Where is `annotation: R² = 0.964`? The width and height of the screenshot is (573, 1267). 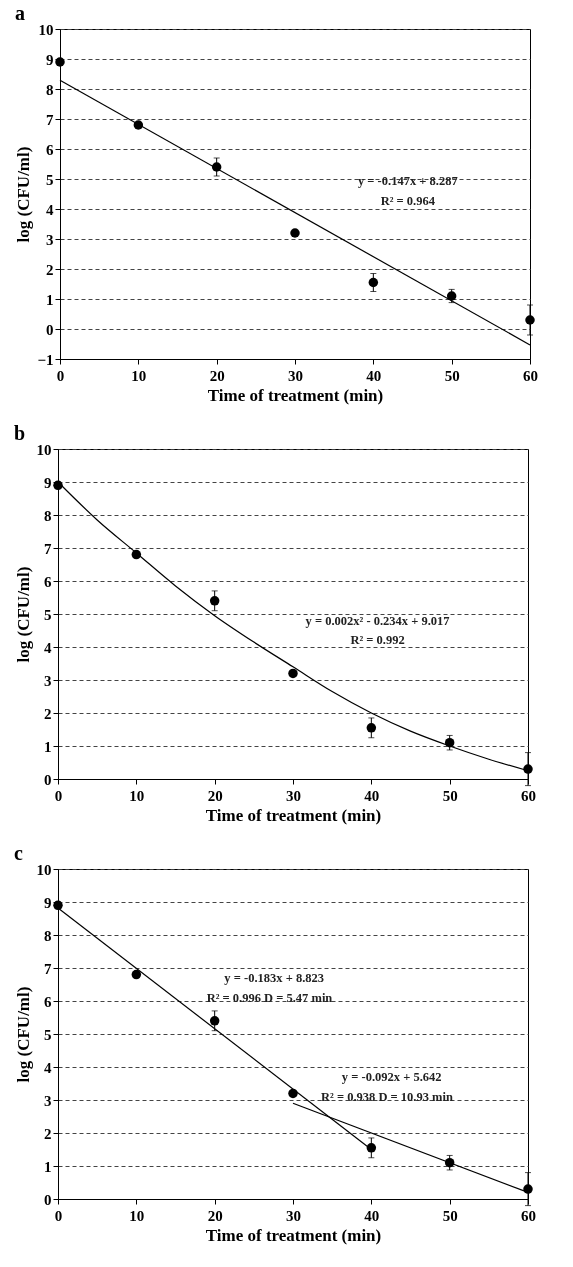
annotation: R² = 0.964 is located at coordinates (408, 200).